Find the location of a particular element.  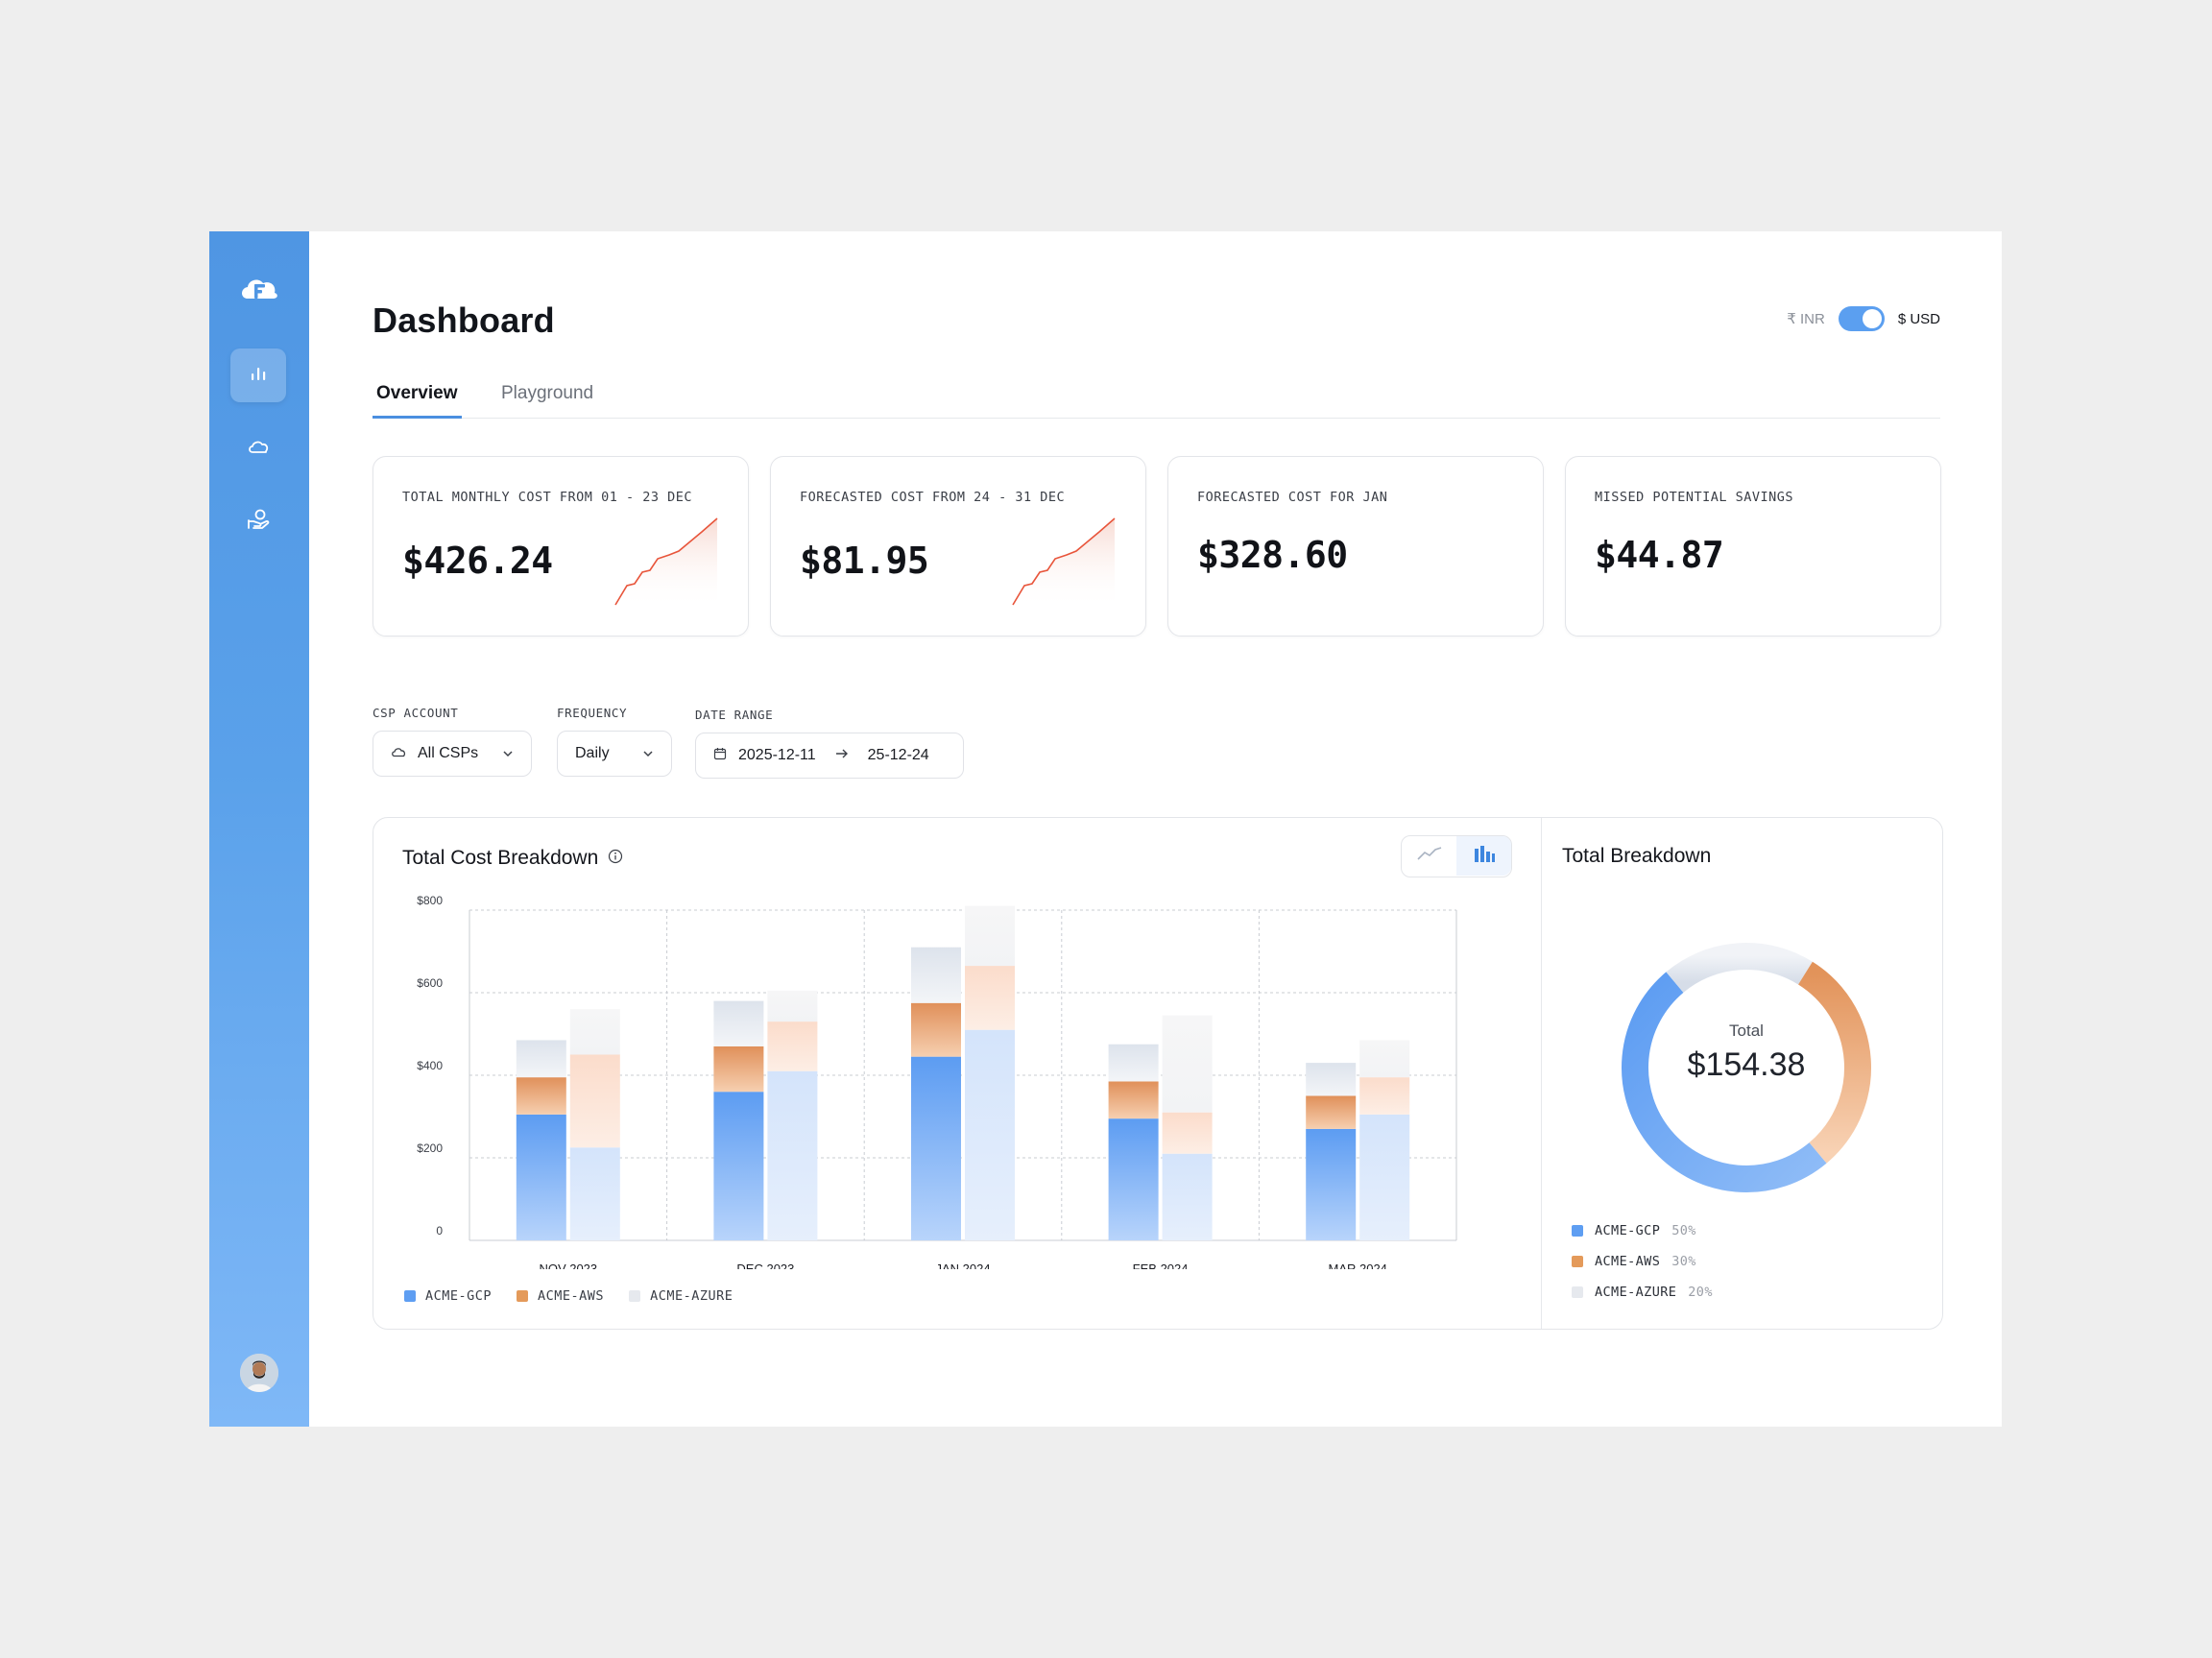

kpi-card-missed-savings: MISSED POTENTIAL SAVINGS $44.87 is located at coordinates (1753, 546).